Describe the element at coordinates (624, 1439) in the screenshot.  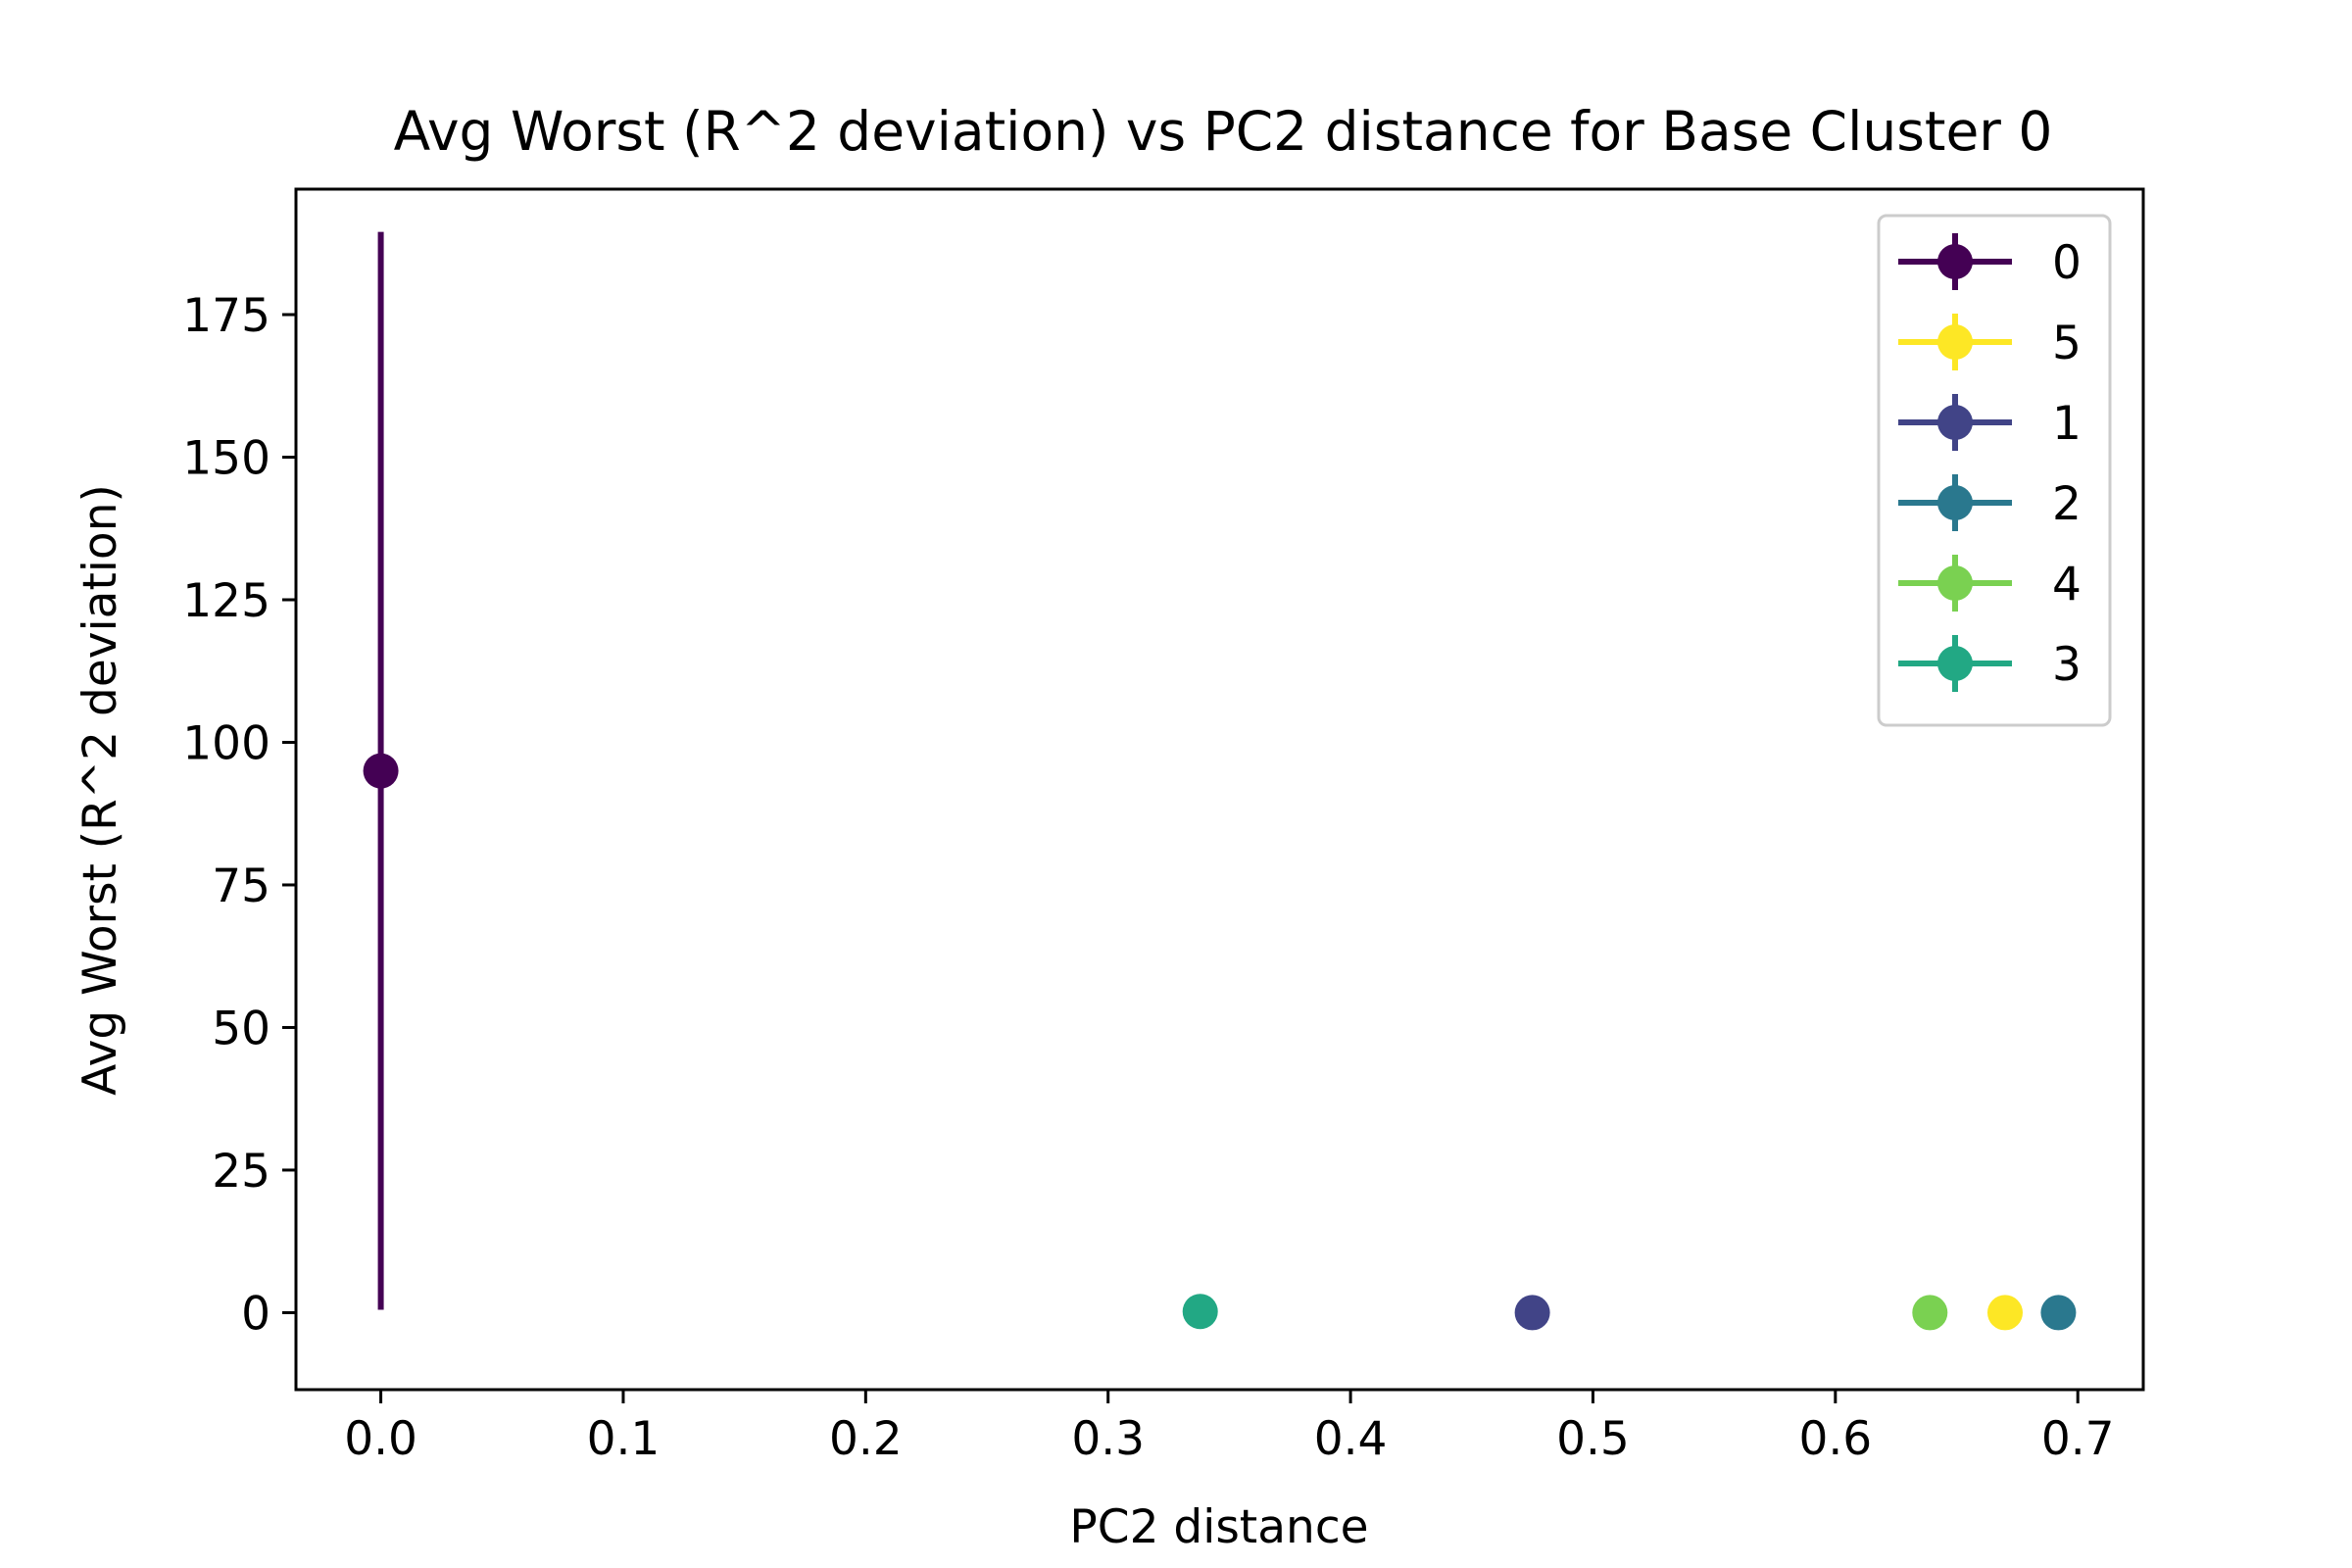
I see `x-tick-label: 0.1` at that location.